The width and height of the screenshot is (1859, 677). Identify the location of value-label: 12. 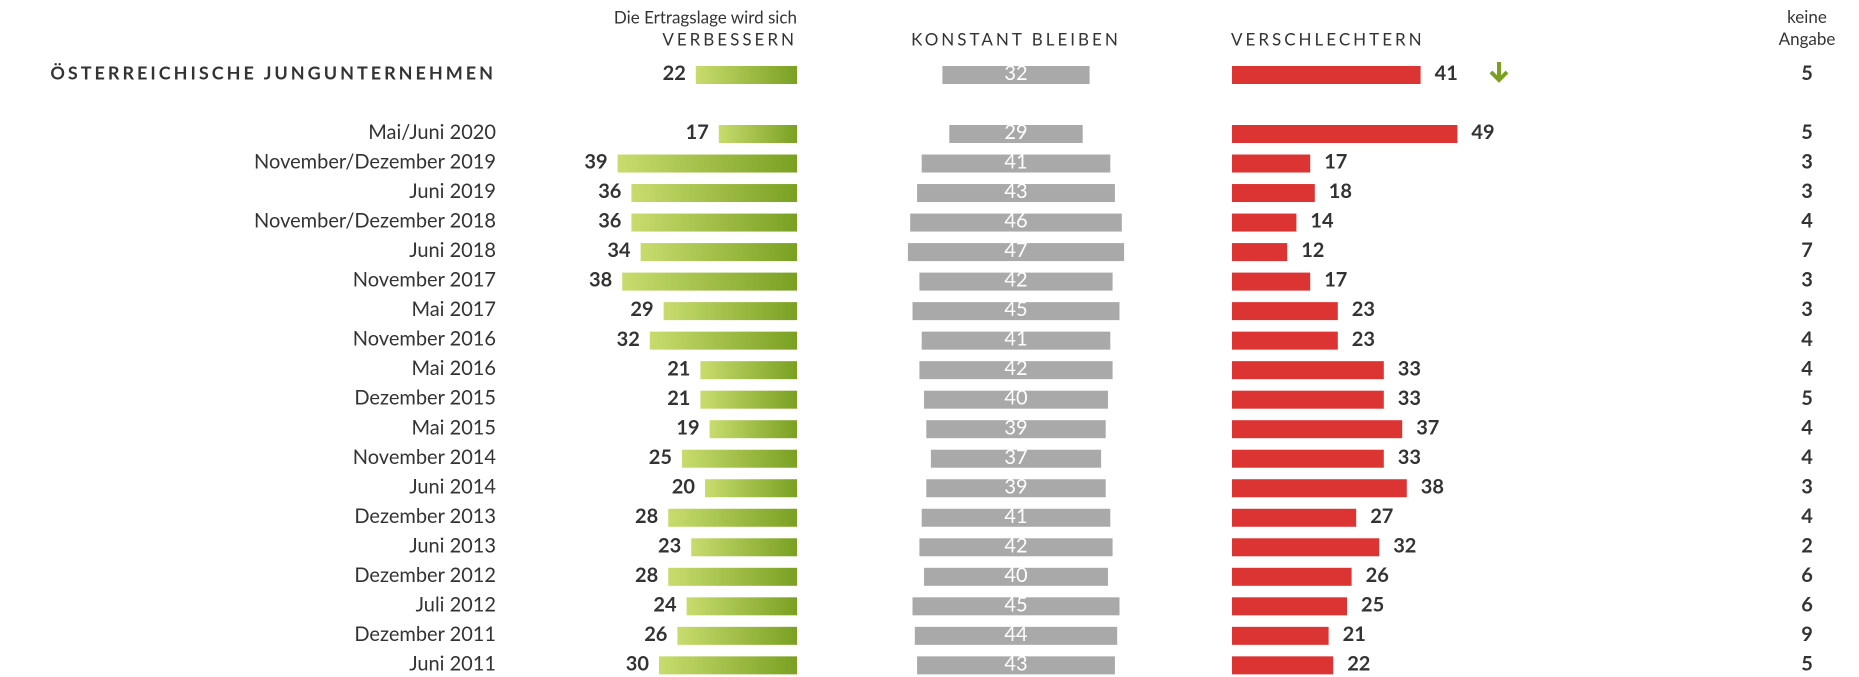
(1312, 250).